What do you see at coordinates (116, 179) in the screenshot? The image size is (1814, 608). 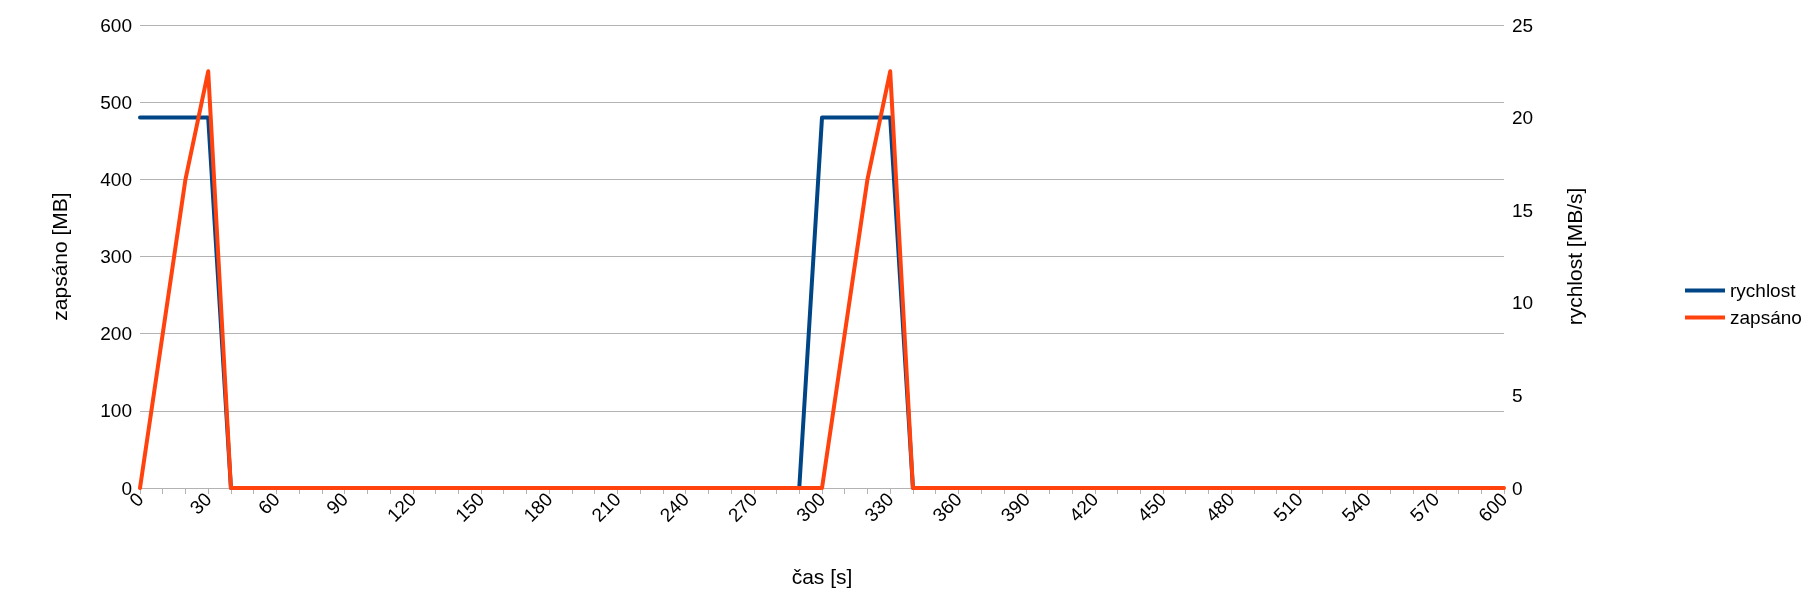 I see `y-tick-label: 400` at bounding box center [116, 179].